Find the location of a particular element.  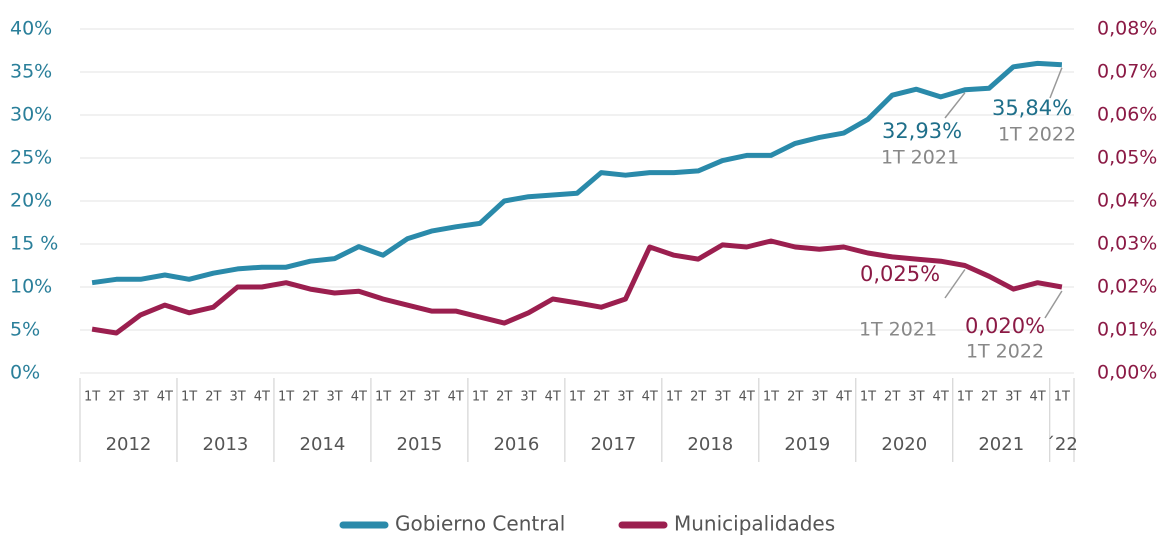

y-tick-label: 30% is located at coordinates (31, 115).